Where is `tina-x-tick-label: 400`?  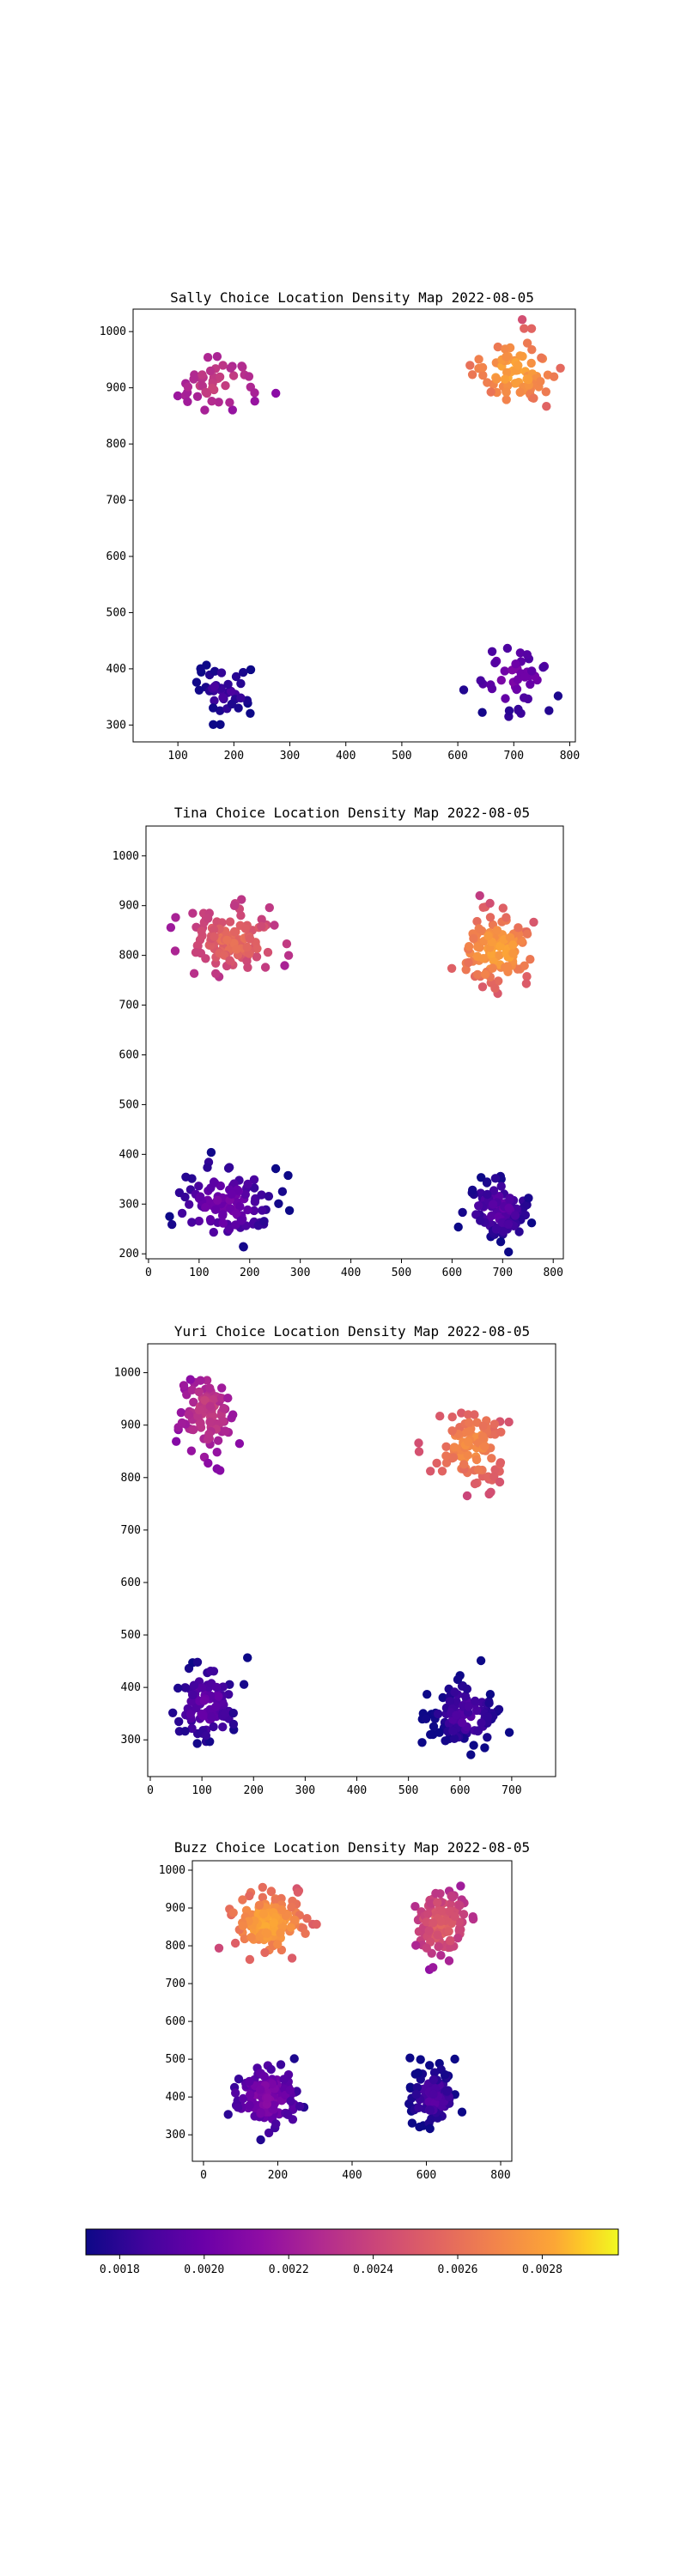
tina-x-tick-label: 400 is located at coordinates (351, 1273).